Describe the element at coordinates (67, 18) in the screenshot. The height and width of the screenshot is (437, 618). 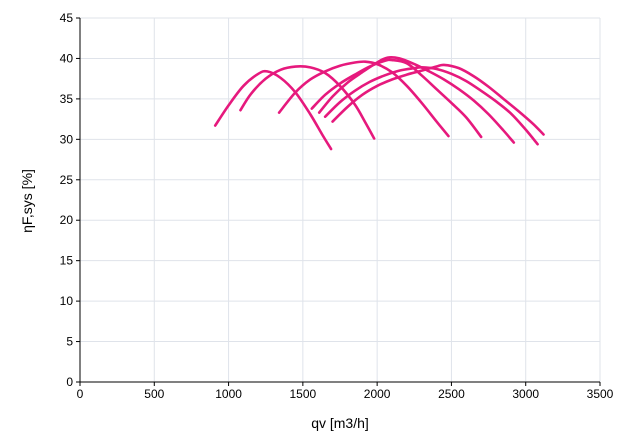
I see `y-tick-label: 45` at that location.